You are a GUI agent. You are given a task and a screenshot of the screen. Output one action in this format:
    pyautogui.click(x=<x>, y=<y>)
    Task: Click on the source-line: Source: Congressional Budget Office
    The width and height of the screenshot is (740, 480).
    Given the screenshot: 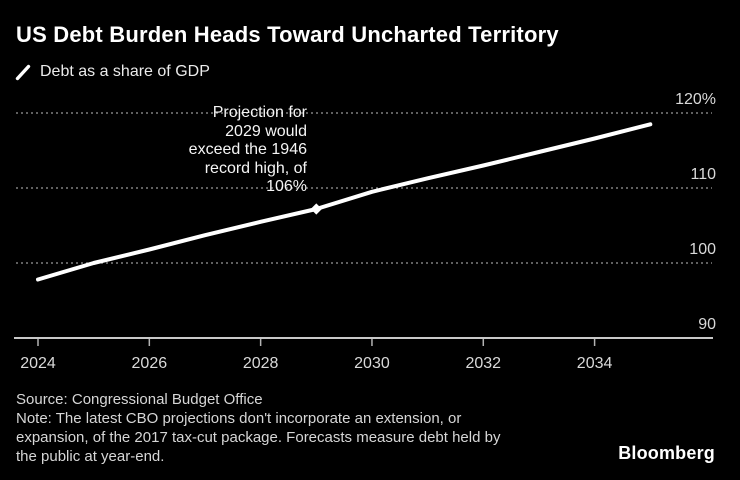 What is the action you would take?
    pyautogui.click(x=139, y=399)
    